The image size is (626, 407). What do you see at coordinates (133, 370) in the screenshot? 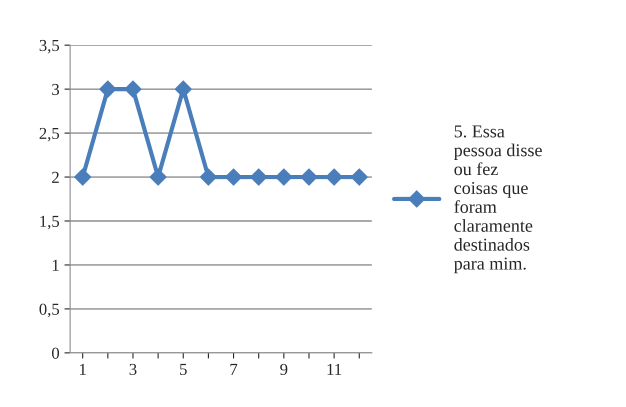
I see `x-tick-label: 3` at bounding box center [133, 370].